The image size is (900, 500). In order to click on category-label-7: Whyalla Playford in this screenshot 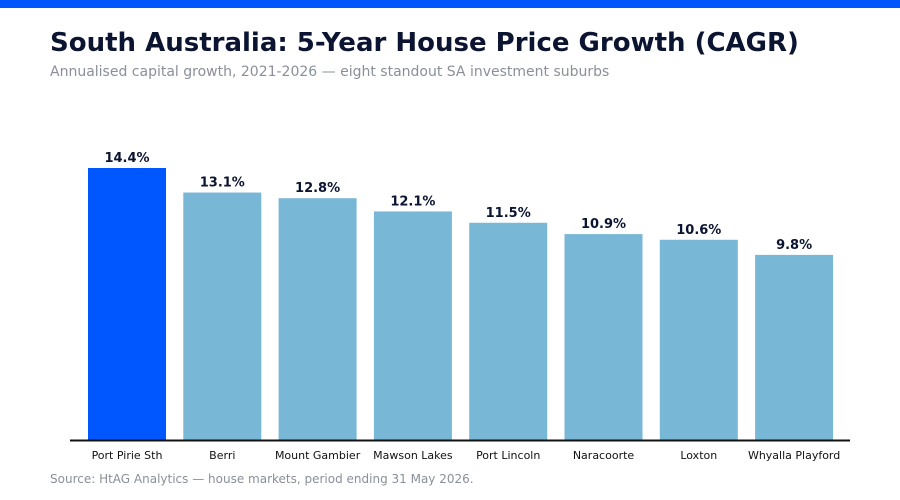, I will do `click(794, 455)`.